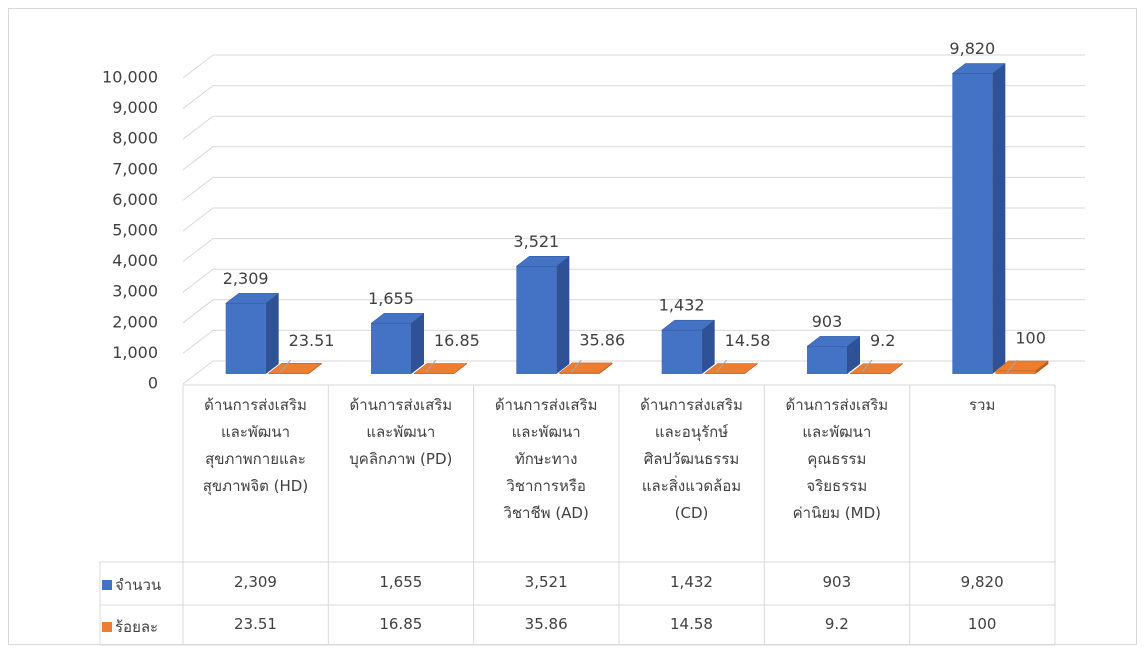 This screenshot has height=653, width=1145. Describe the element at coordinates (536, 241) in the screenshot. I see `value-label: 3,521` at that location.